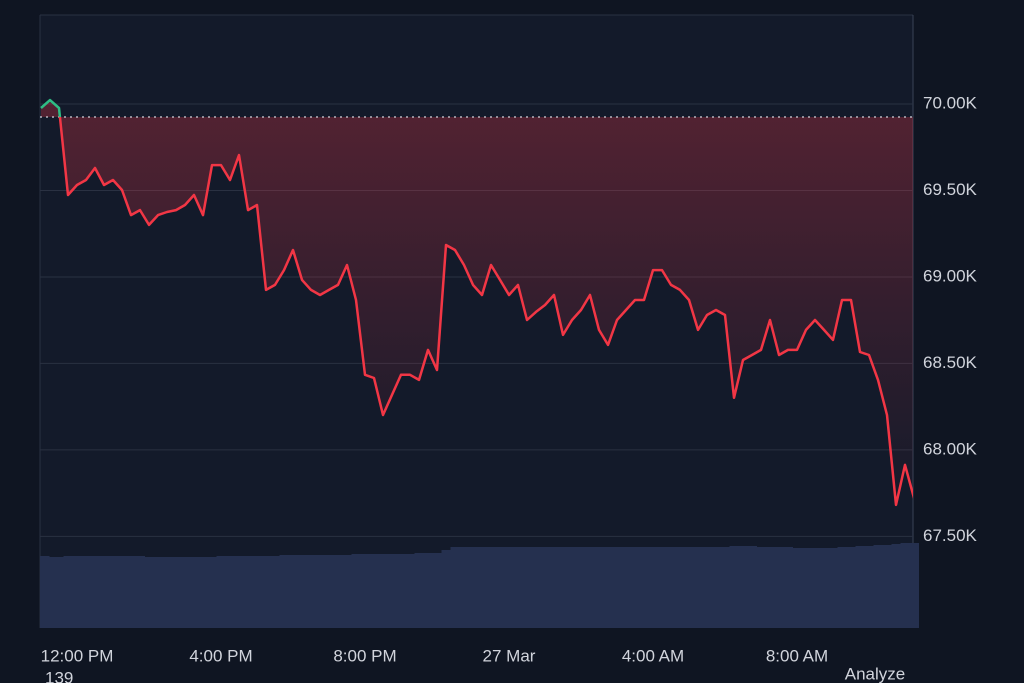 This screenshot has height=683, width=1024. Describe the element at coordinates (950, 103) in the screenshot. I see `y-tick-label: 70.00K` at that location.